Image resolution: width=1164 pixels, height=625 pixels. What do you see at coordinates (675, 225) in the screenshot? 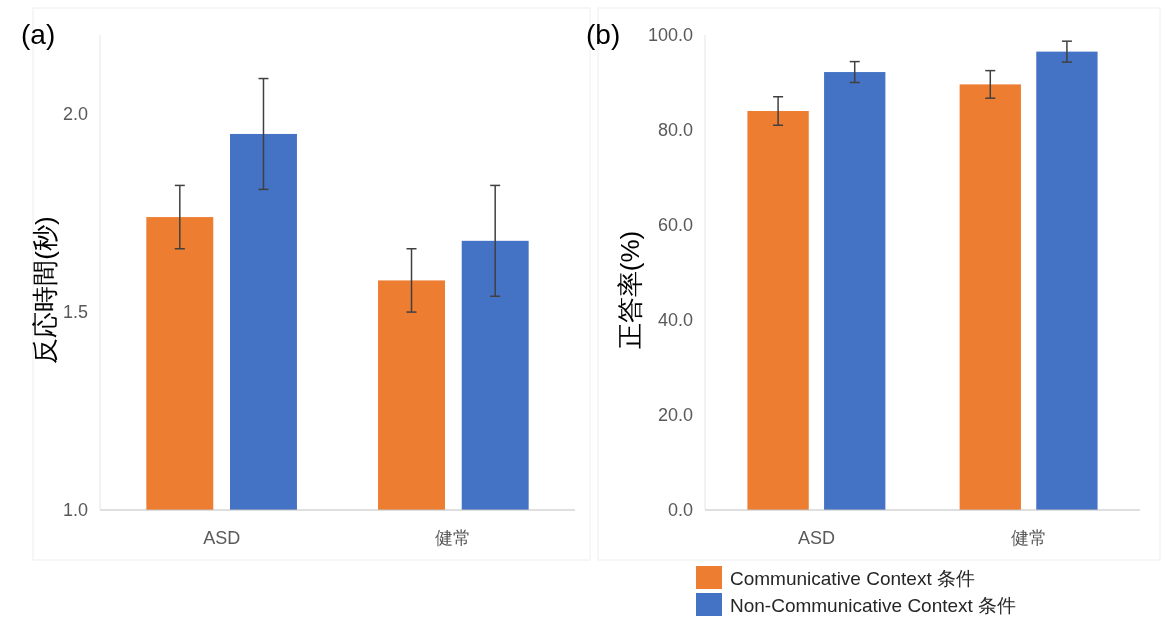
I see `y-tick-label: 60.0` at bounding box center [675, 225].